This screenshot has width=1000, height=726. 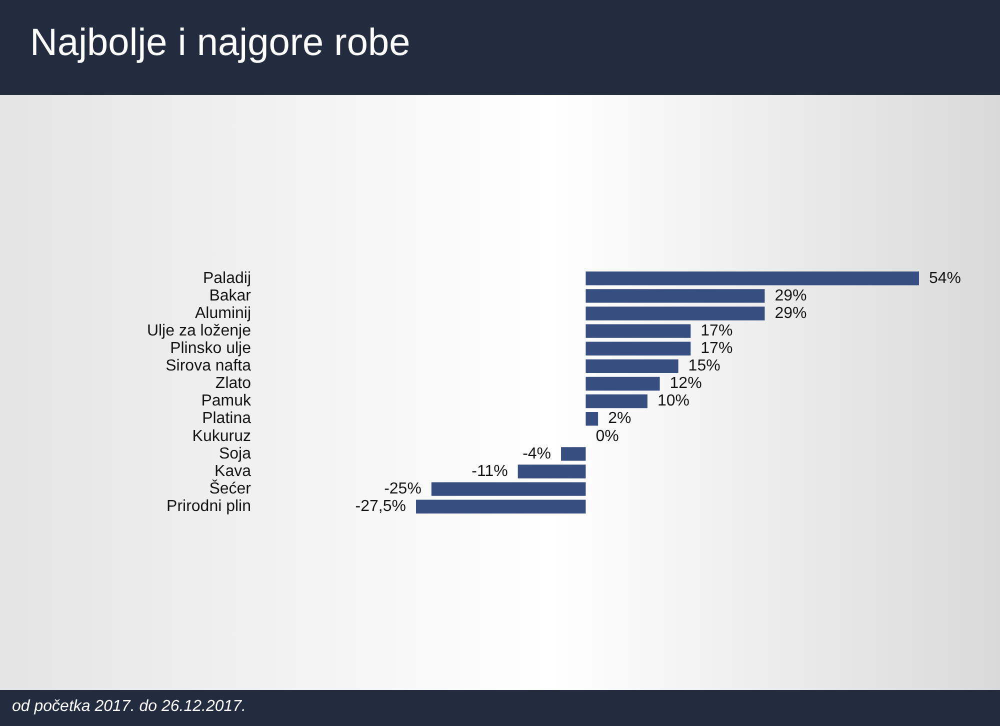 What do you see at coordinates (620, 419) in the screenshot?
I see `data-label: 2%` at bounding box center [620, 419].